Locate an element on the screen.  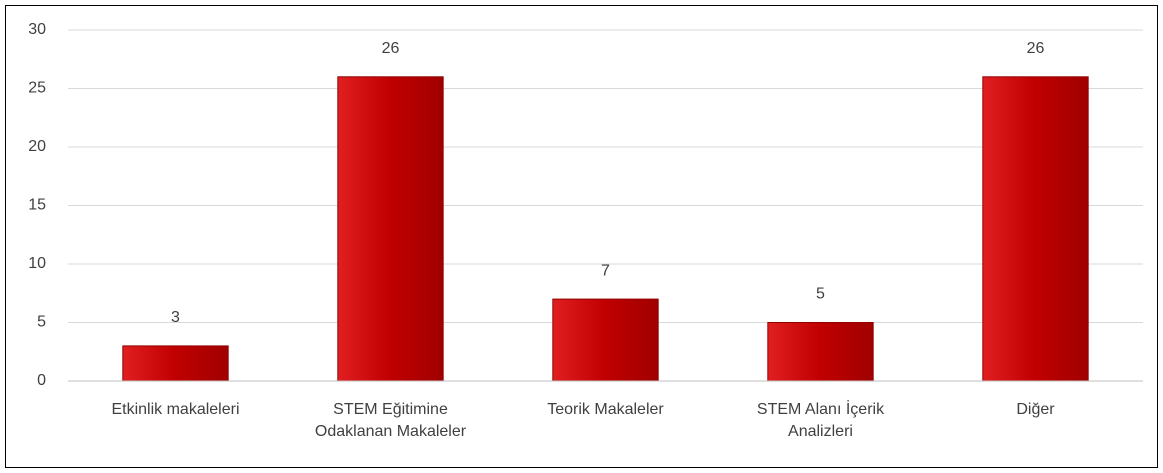
x-tick-label: STEM Eğitimine Odaklanan Makaleler is located at coordinates (390, 420).